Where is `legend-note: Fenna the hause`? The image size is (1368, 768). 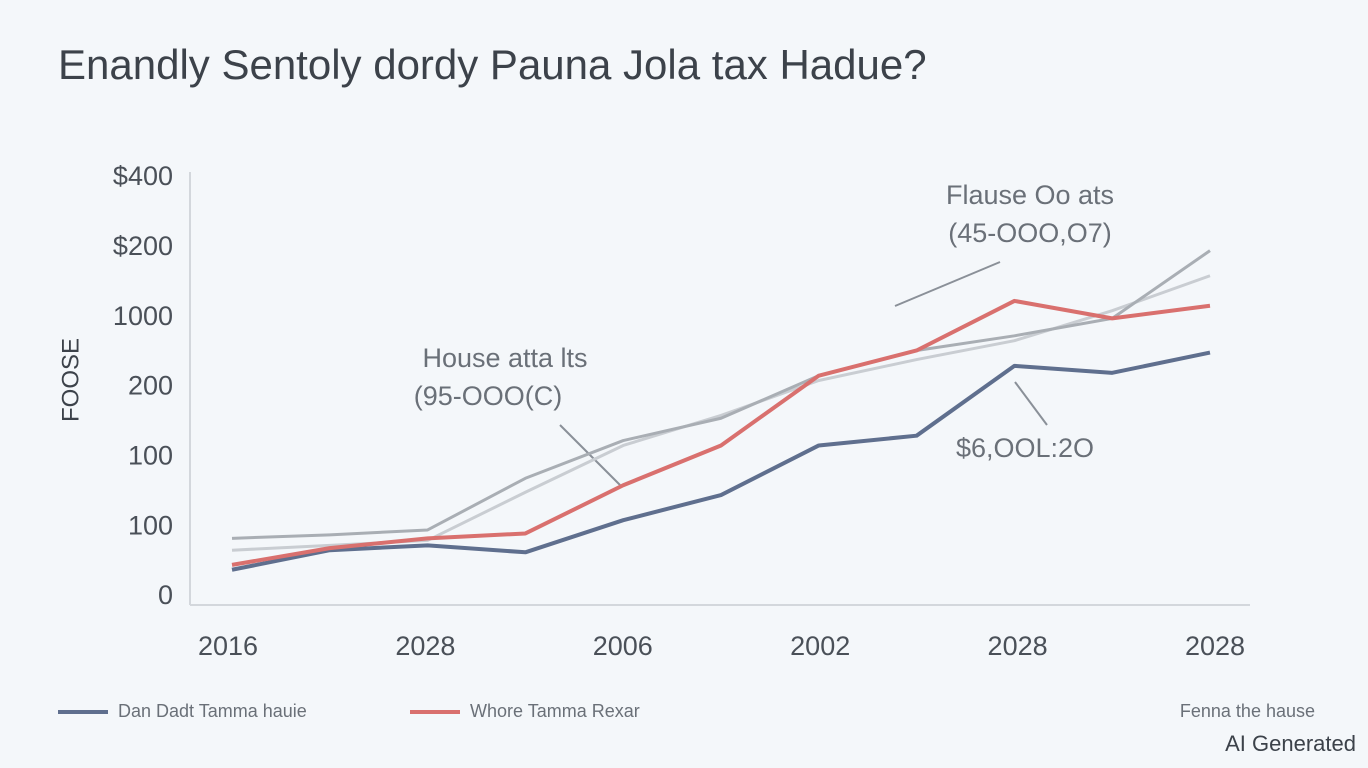 legend-note: Fenna the hause is located at coordinates (1247, 711).